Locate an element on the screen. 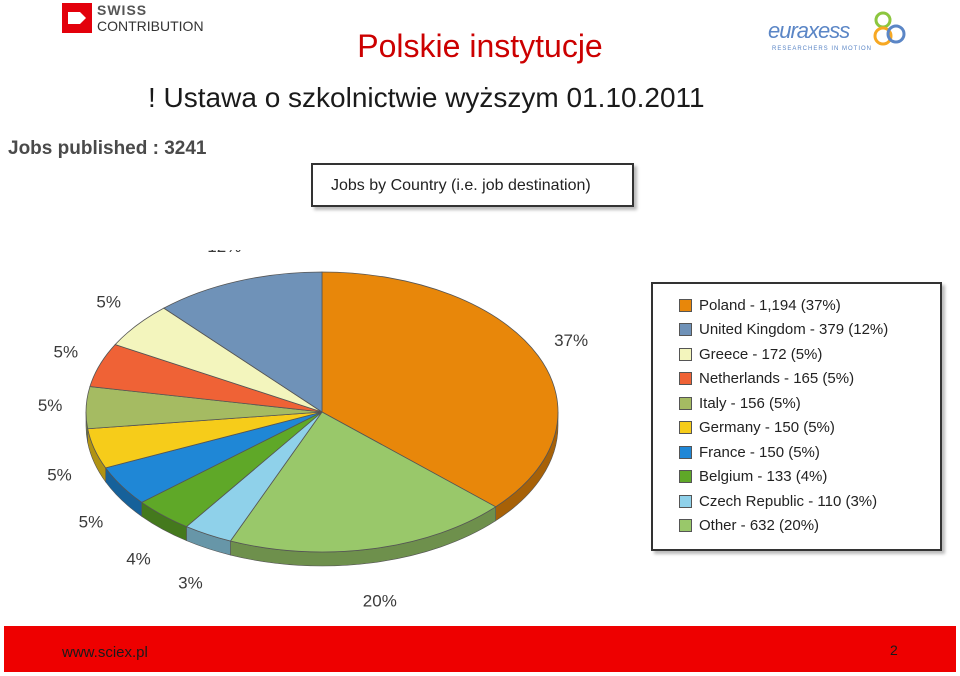  pie-slice-label: 12% is located at coordinates (224, 253).